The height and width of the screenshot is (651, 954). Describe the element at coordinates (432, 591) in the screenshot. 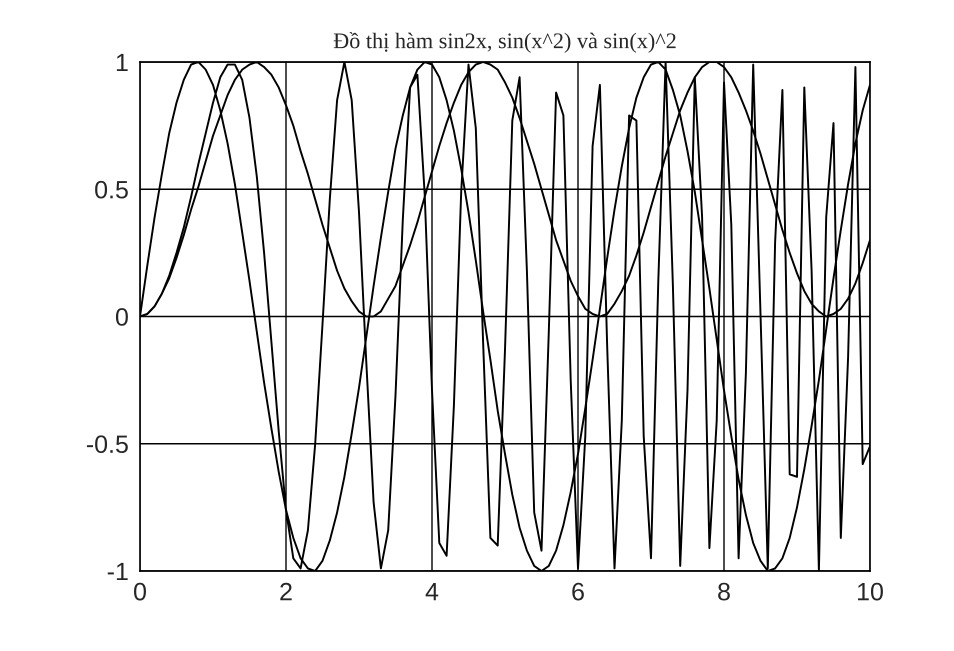

I see `x-tick-label: 4` at that location.